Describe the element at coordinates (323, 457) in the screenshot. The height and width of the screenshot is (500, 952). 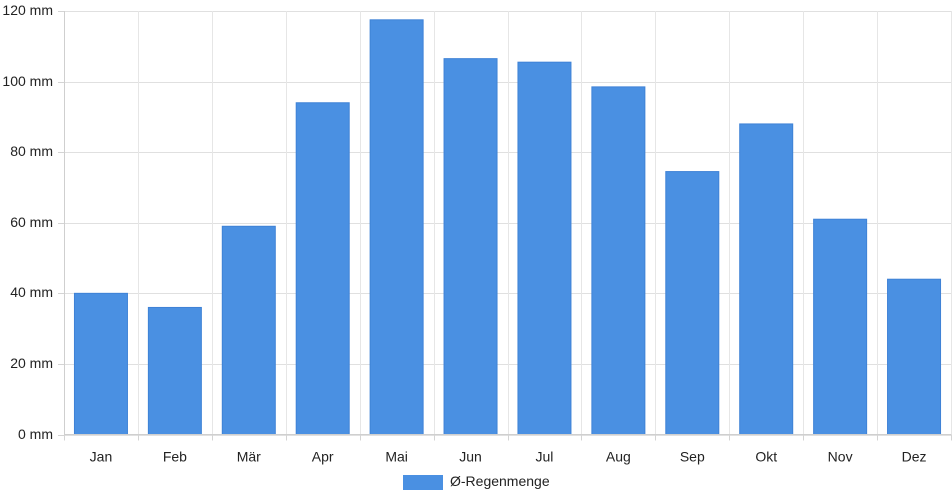
I see `x-tick-label: Apr` at that location.